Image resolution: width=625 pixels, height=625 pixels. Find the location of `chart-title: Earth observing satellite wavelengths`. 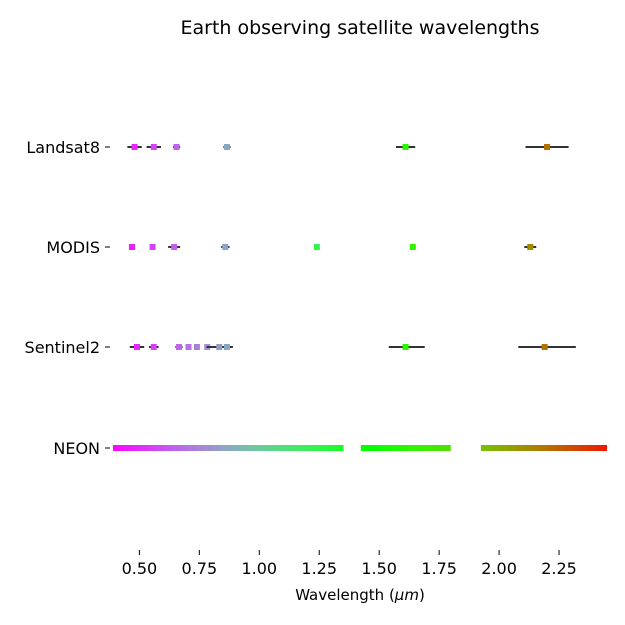

chart-title: Earth observing satellite wavelengths is located at coordinates (359, 28).